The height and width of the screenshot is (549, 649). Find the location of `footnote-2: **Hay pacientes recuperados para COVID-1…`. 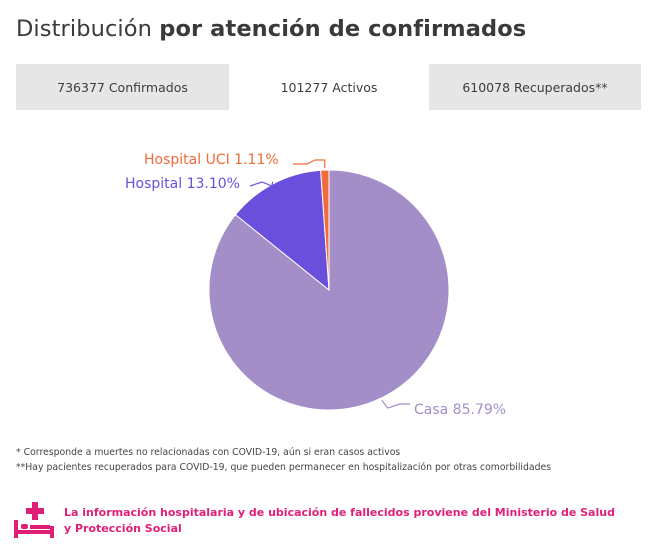

footnote-2: **Hay pacientes recuperados para COVID-1… is located at coordinates (284, 467).